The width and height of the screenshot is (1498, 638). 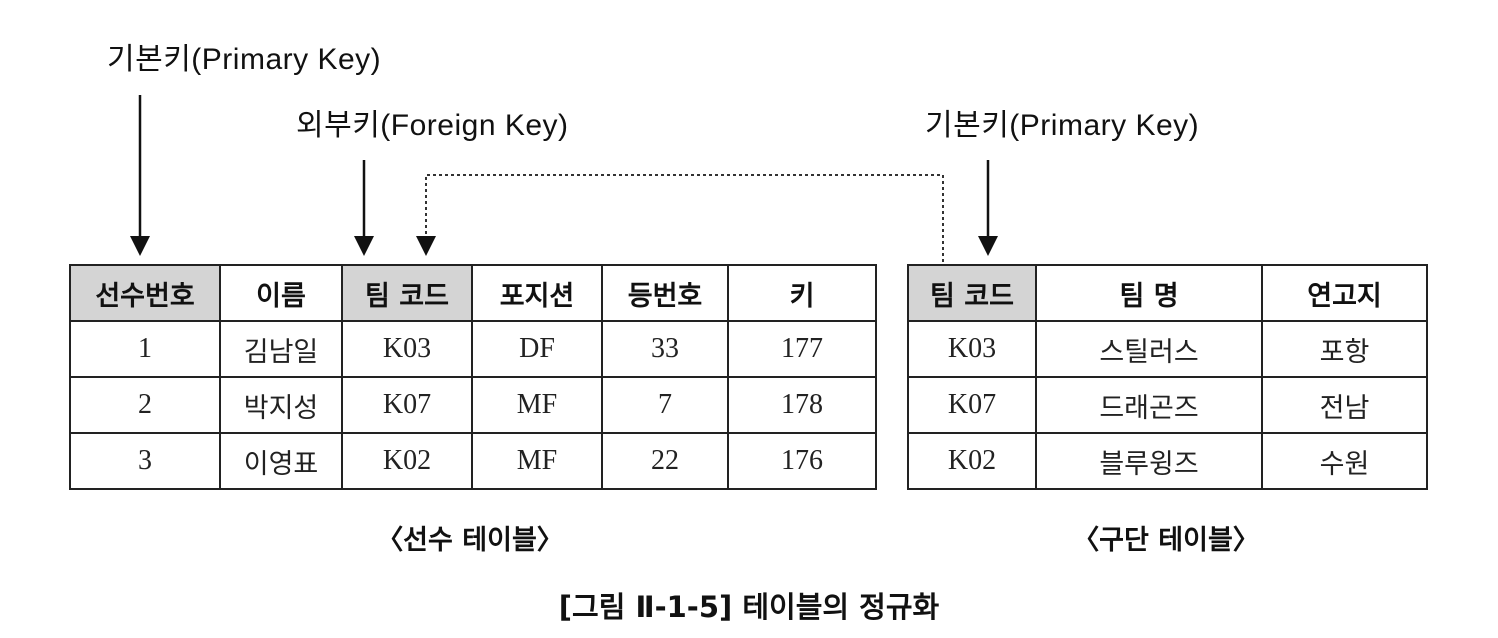 I want to click on header-position: 포지션, so click(x=537, y=293).